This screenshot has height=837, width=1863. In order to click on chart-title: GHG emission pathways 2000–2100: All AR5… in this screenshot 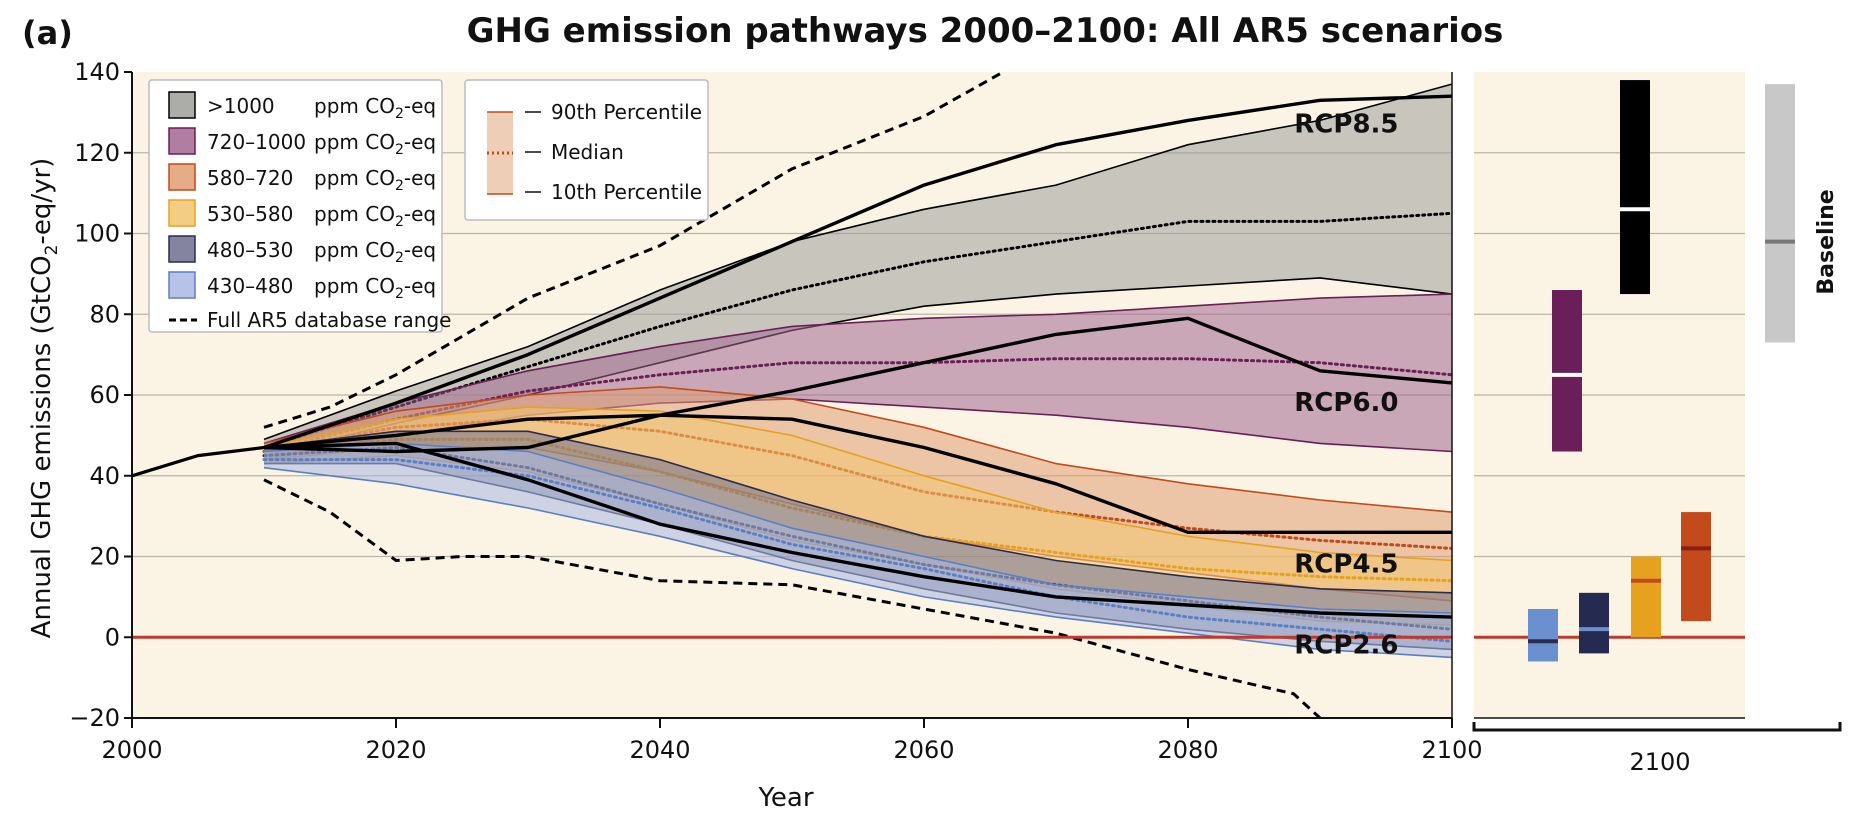, I will do `click(985, 31)`.